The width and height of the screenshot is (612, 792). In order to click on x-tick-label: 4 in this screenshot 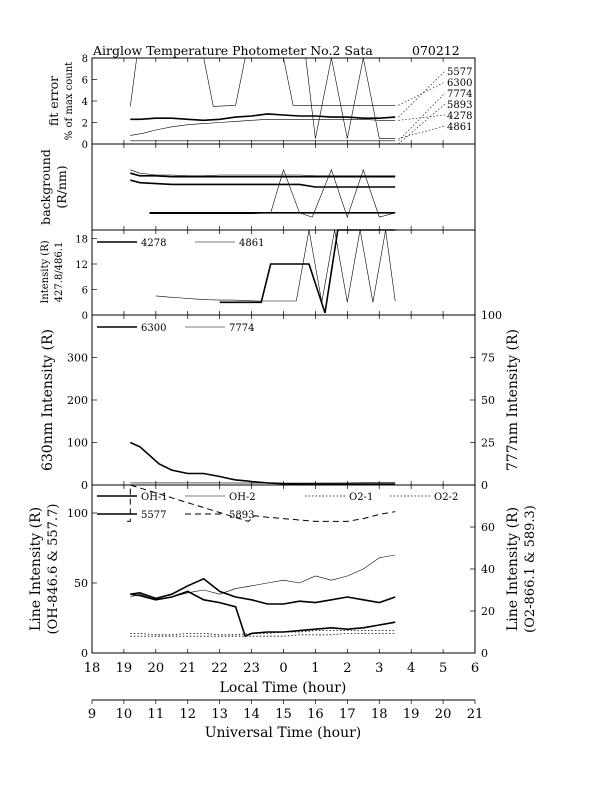, I will do `click(411, 668)`.